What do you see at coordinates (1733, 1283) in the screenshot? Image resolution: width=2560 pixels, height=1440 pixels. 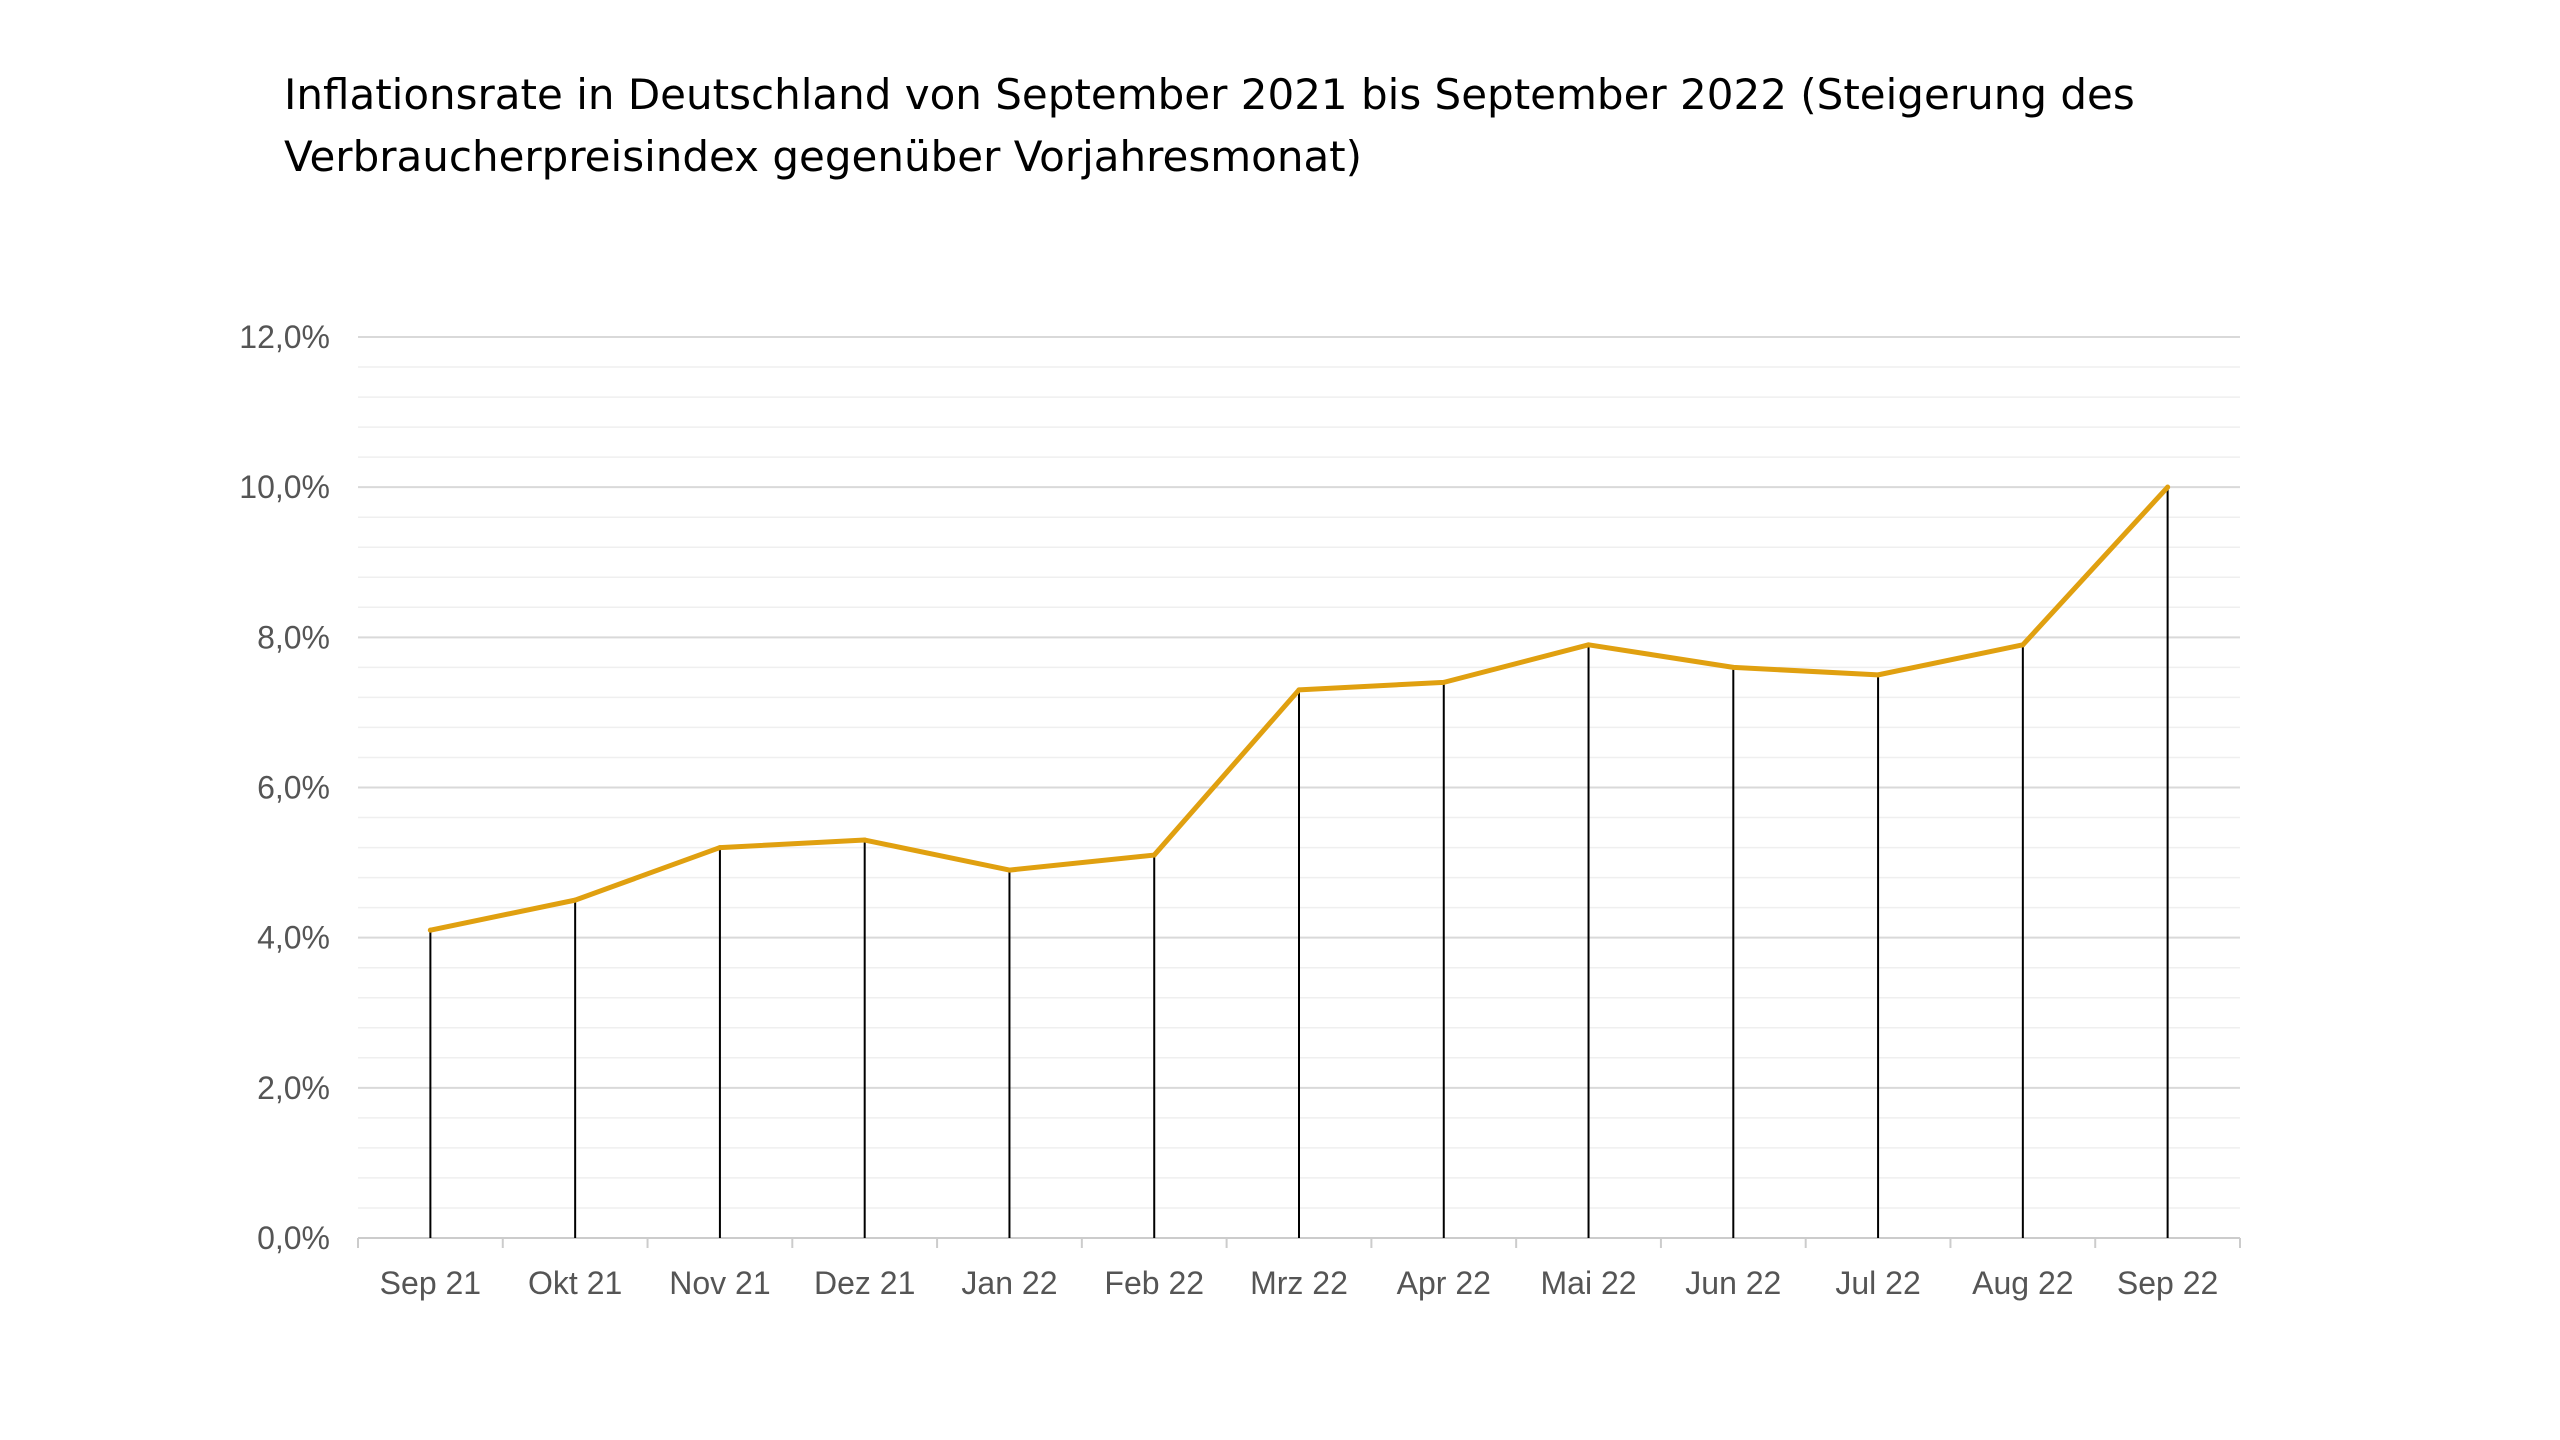 I see `x-tick-label: Jun 22` at bounding box center [1733, 1283].